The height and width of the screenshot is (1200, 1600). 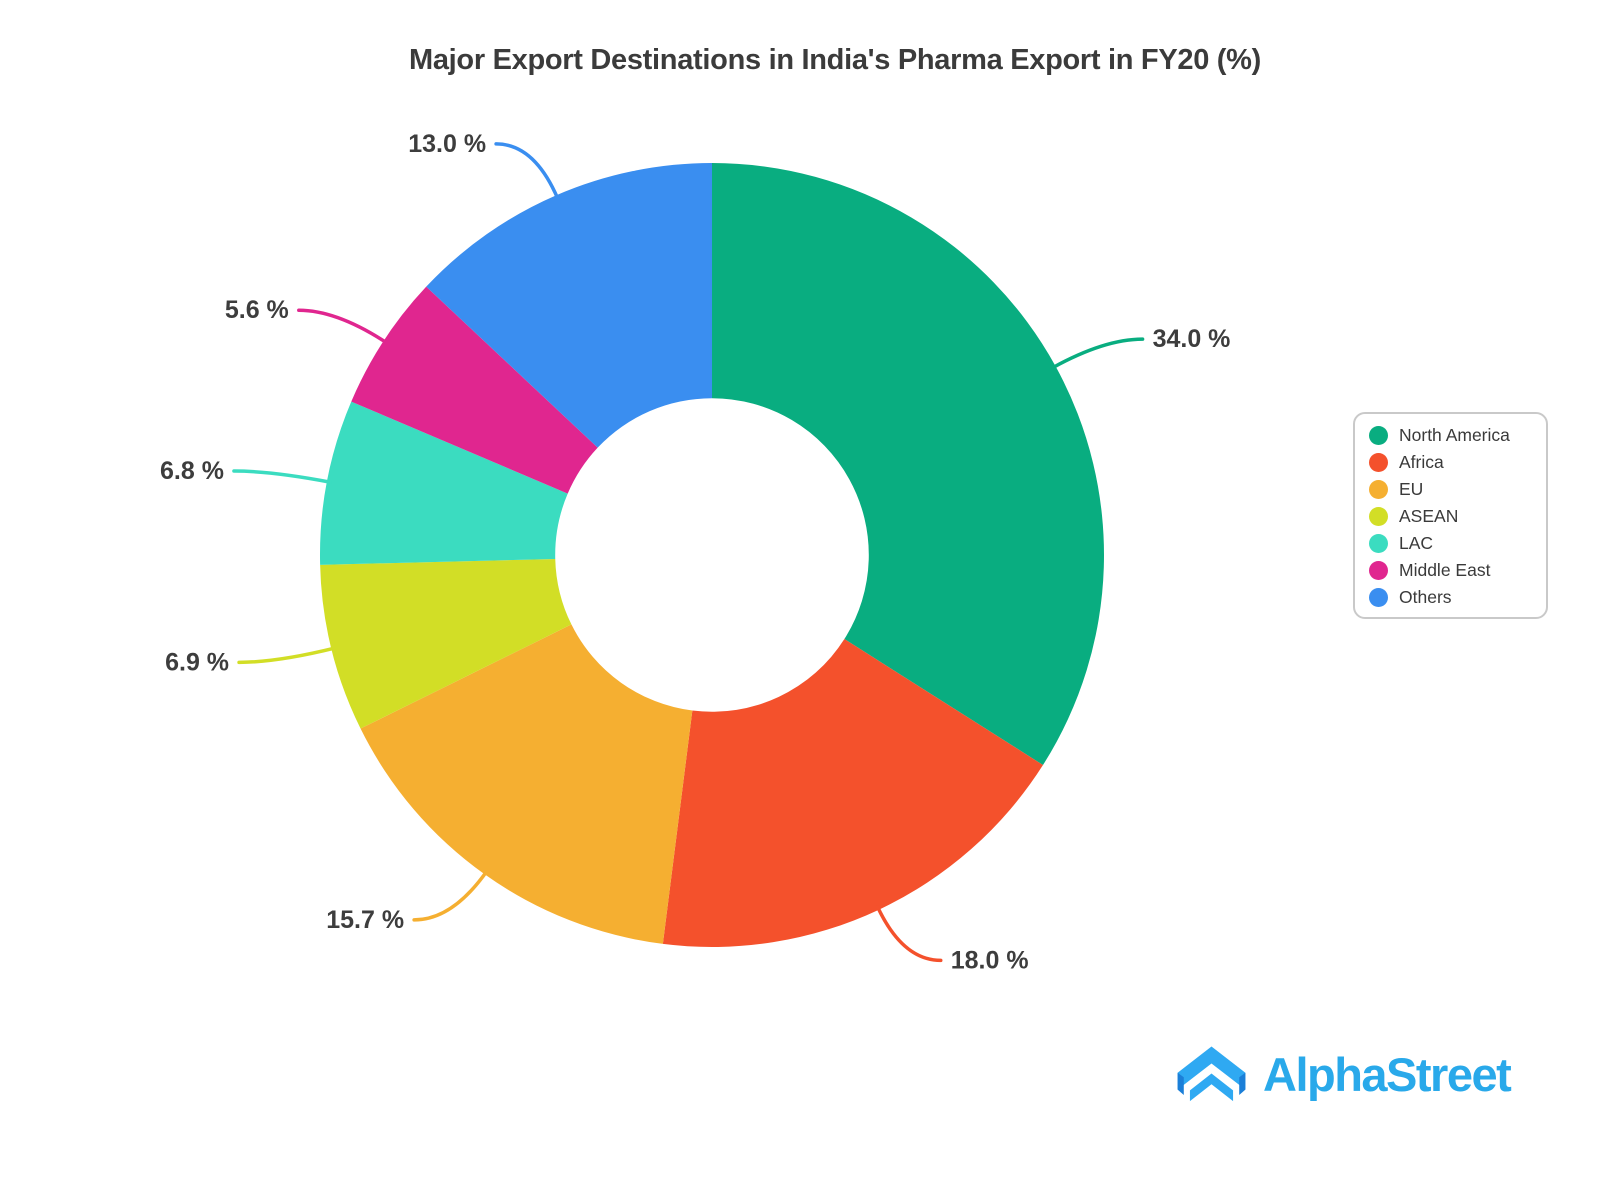 What do you see at coordinates (197, 662) in the screenshot?
I see `percent-label-asean: 6.9 %` at bounding box center [197, 662].